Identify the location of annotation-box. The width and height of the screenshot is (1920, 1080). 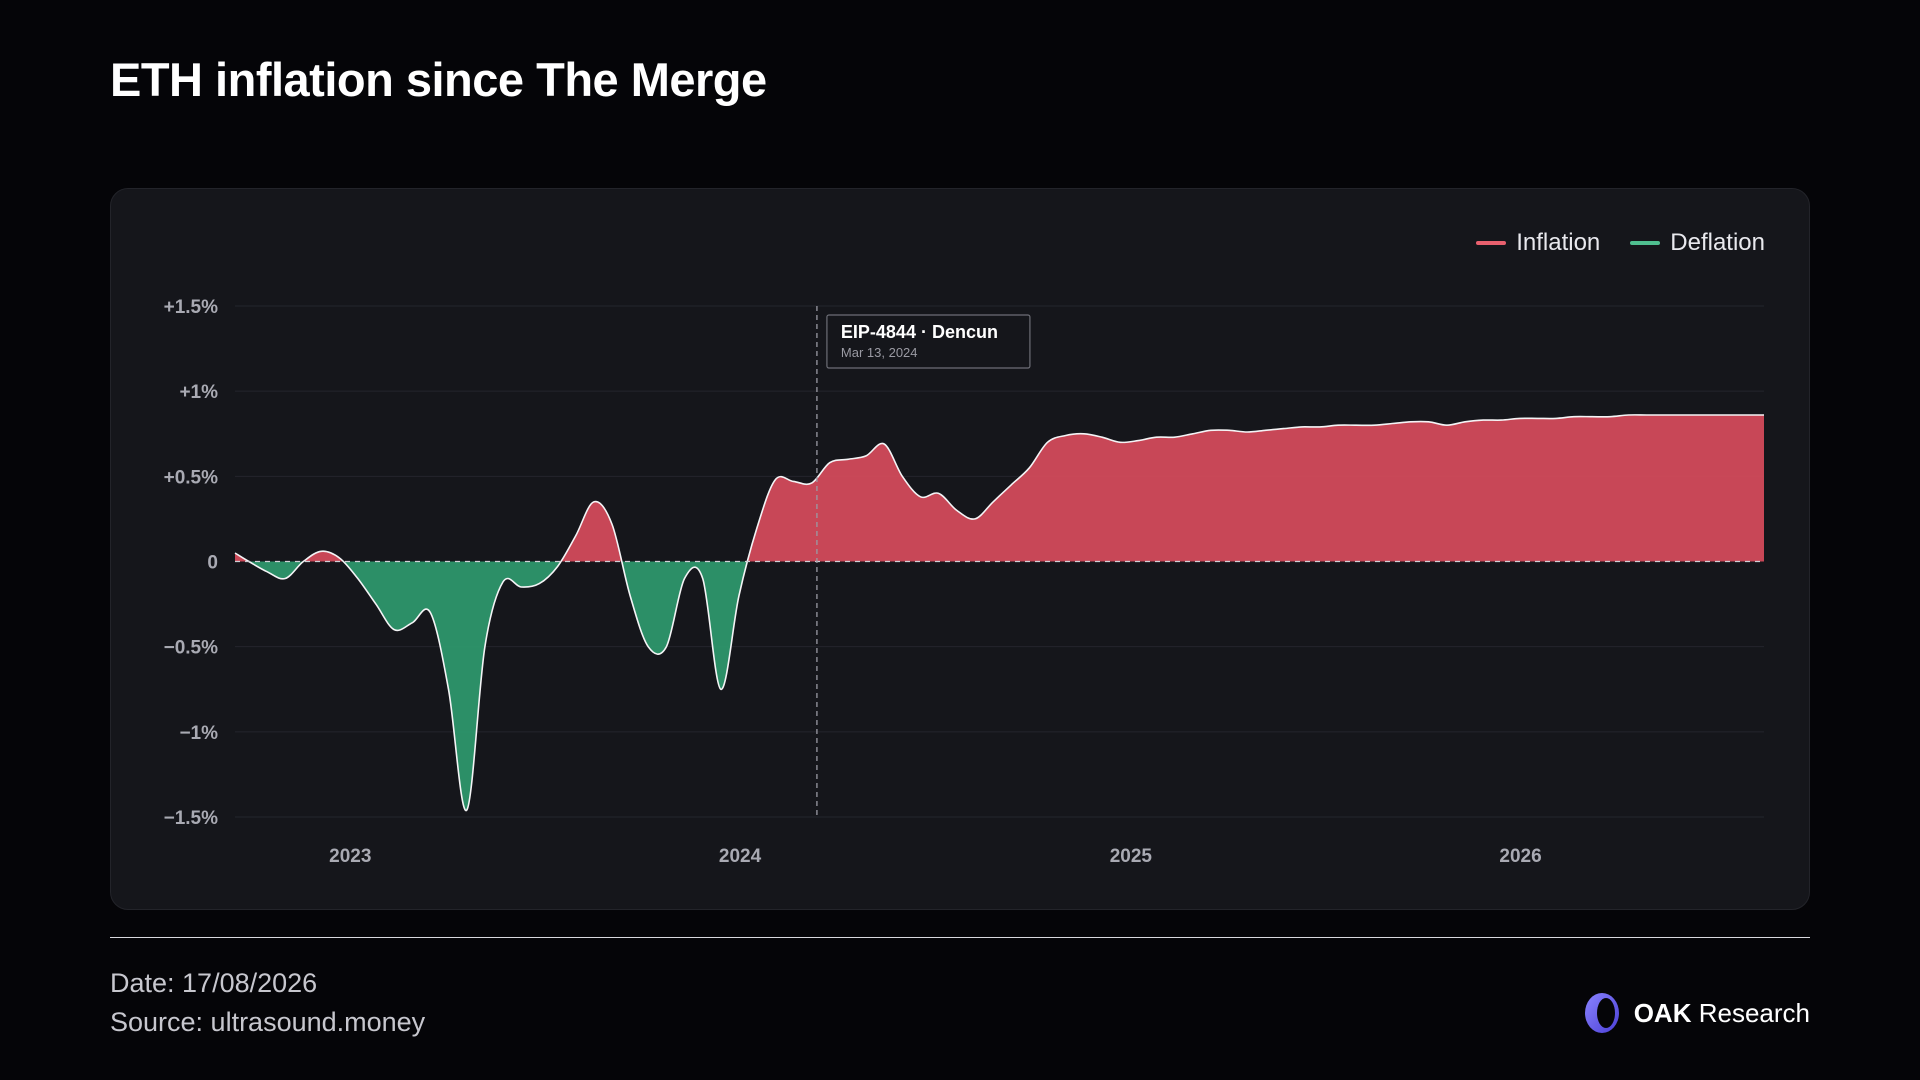
(928, 341).